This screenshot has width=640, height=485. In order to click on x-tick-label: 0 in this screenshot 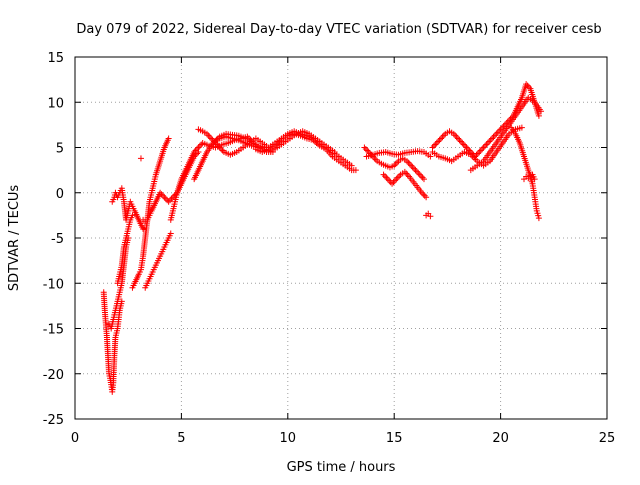, I will do `click(75, 438)`.